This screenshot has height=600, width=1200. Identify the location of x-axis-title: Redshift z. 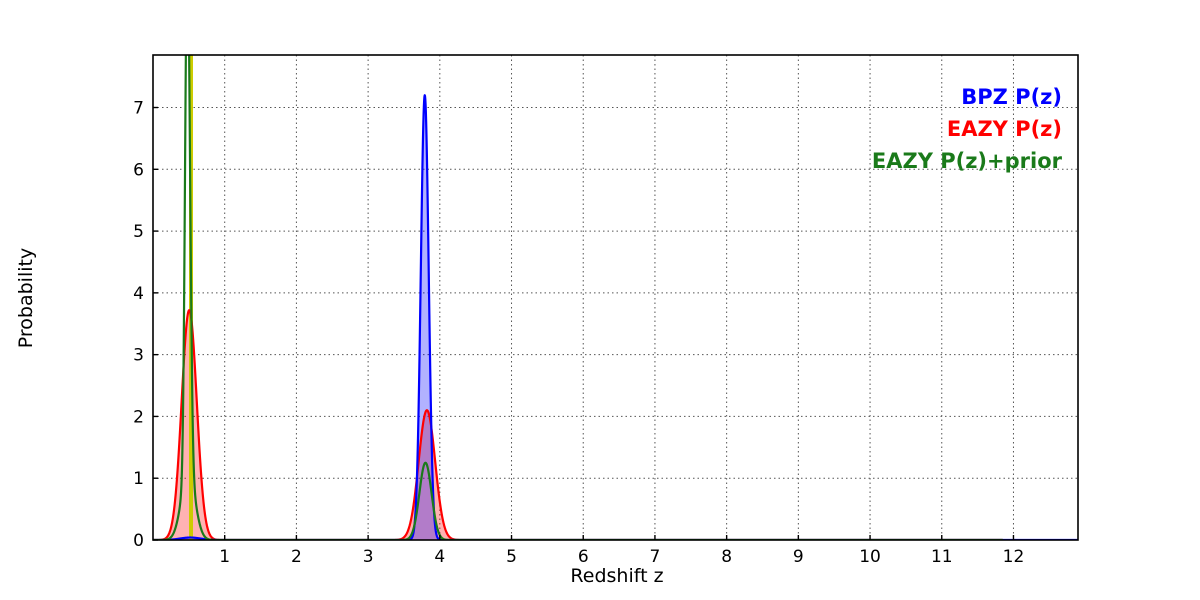
(616, 576).